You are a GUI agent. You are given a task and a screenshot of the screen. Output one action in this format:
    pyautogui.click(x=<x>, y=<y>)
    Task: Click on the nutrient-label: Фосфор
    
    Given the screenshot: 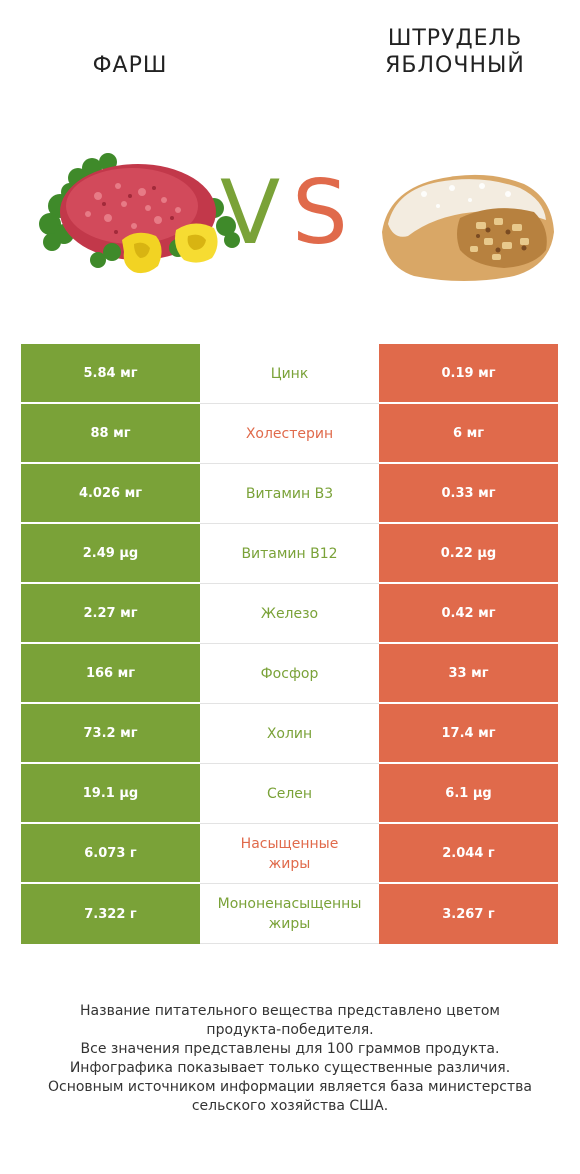 What is the action you would take?
    pyautogui.click(x=289, y=673)
    